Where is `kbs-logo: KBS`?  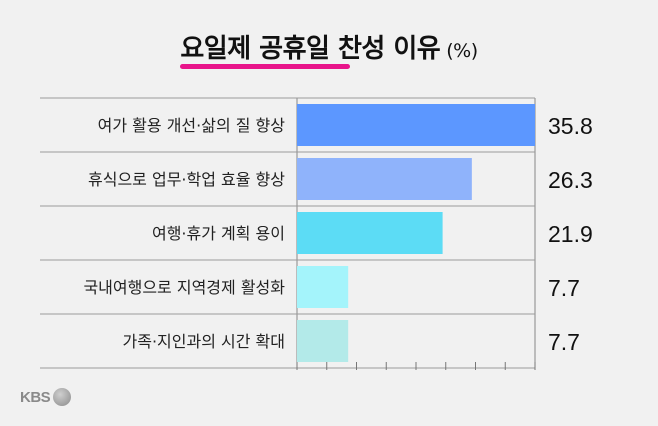 kbs-logo: KBS is located at coordinates (46, 397).